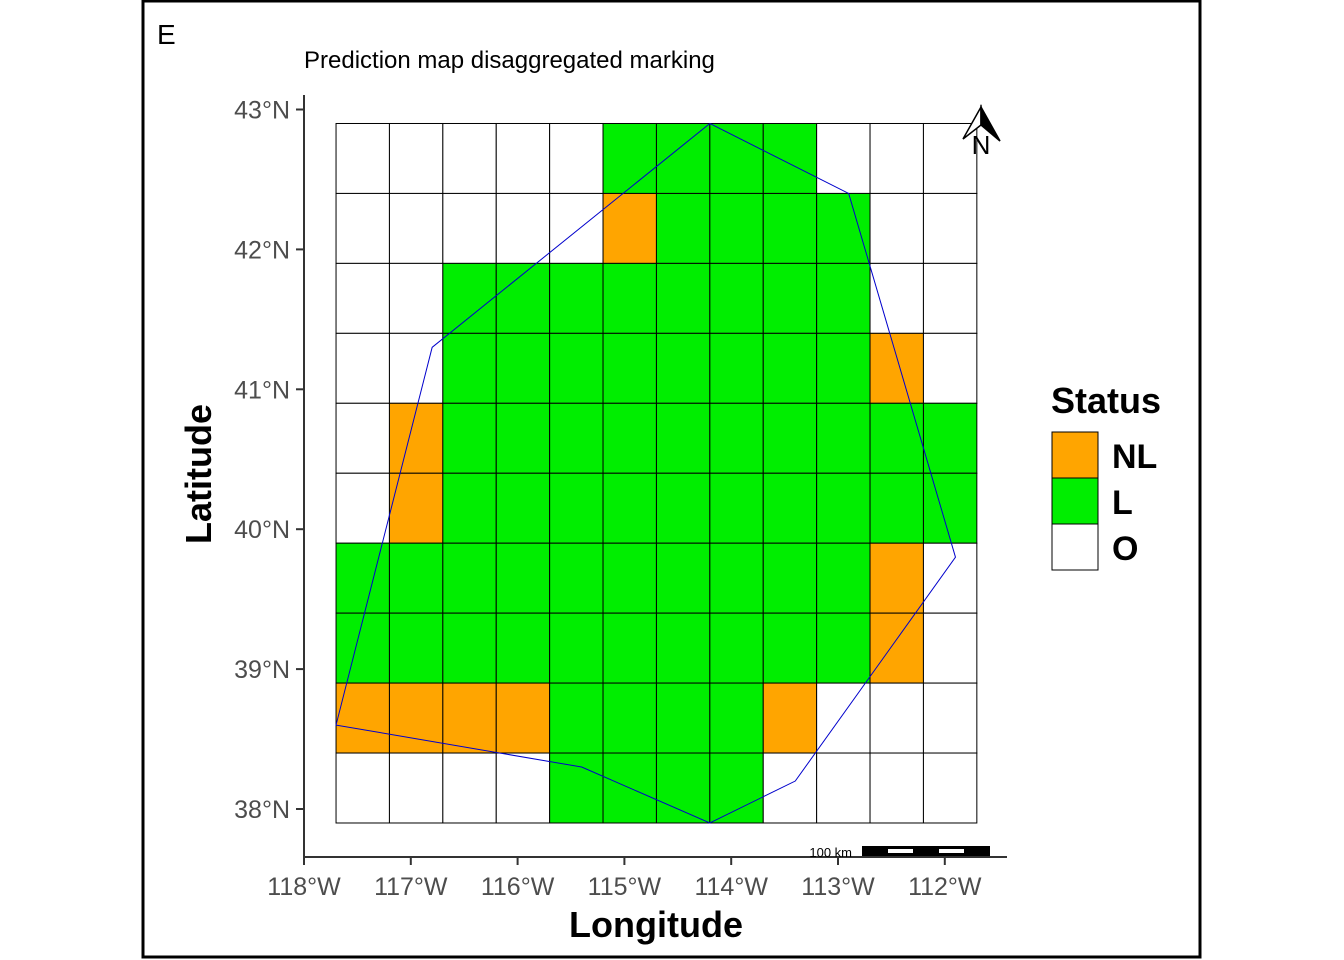  Describe the element at coordinates (262, 111) in the screenshot. I see `y-tick-label: 43°N` at that location.